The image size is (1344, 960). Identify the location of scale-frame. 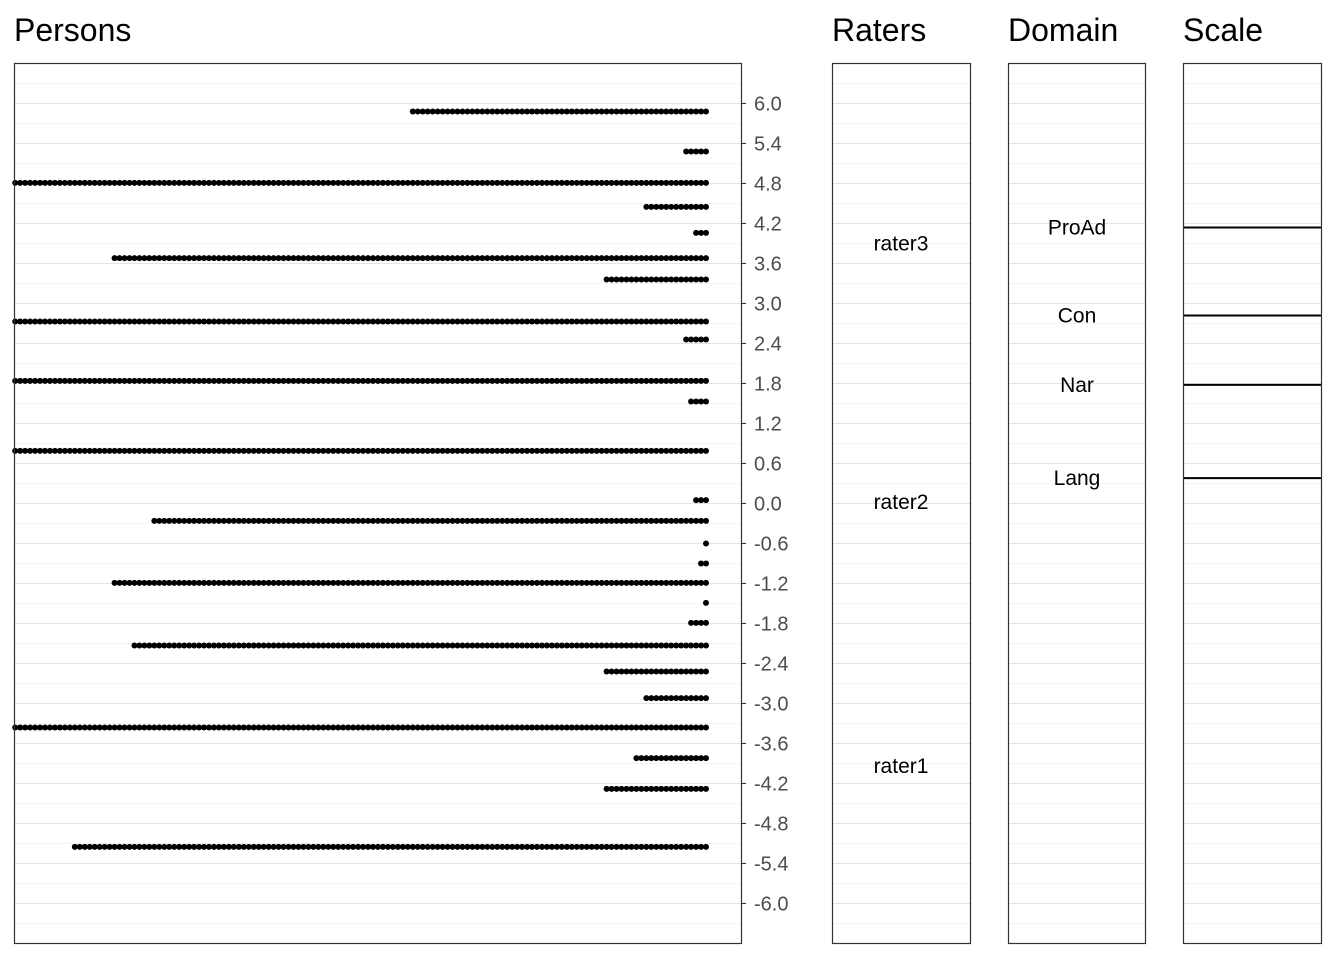
(1252, 503).